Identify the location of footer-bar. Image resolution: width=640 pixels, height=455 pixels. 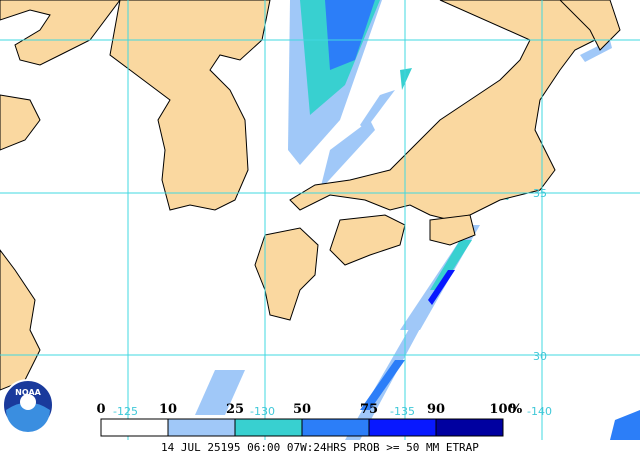
(320, 447).